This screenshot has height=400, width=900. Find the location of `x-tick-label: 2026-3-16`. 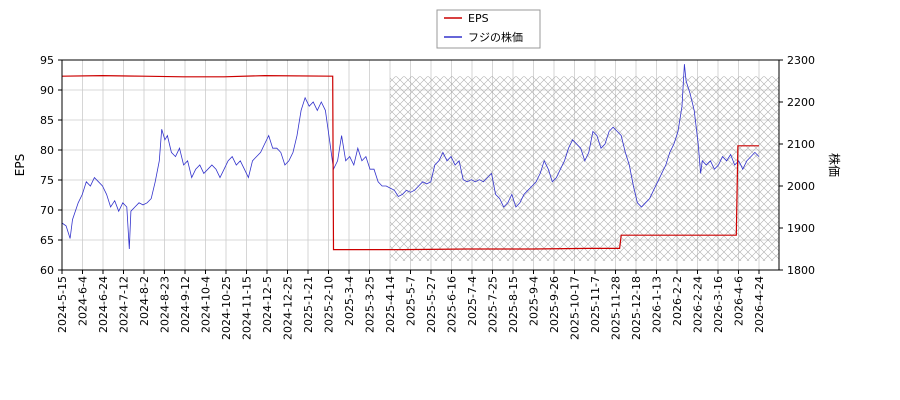

x-tick-label: 2026-3-16 is located at coordinates (718, 304).